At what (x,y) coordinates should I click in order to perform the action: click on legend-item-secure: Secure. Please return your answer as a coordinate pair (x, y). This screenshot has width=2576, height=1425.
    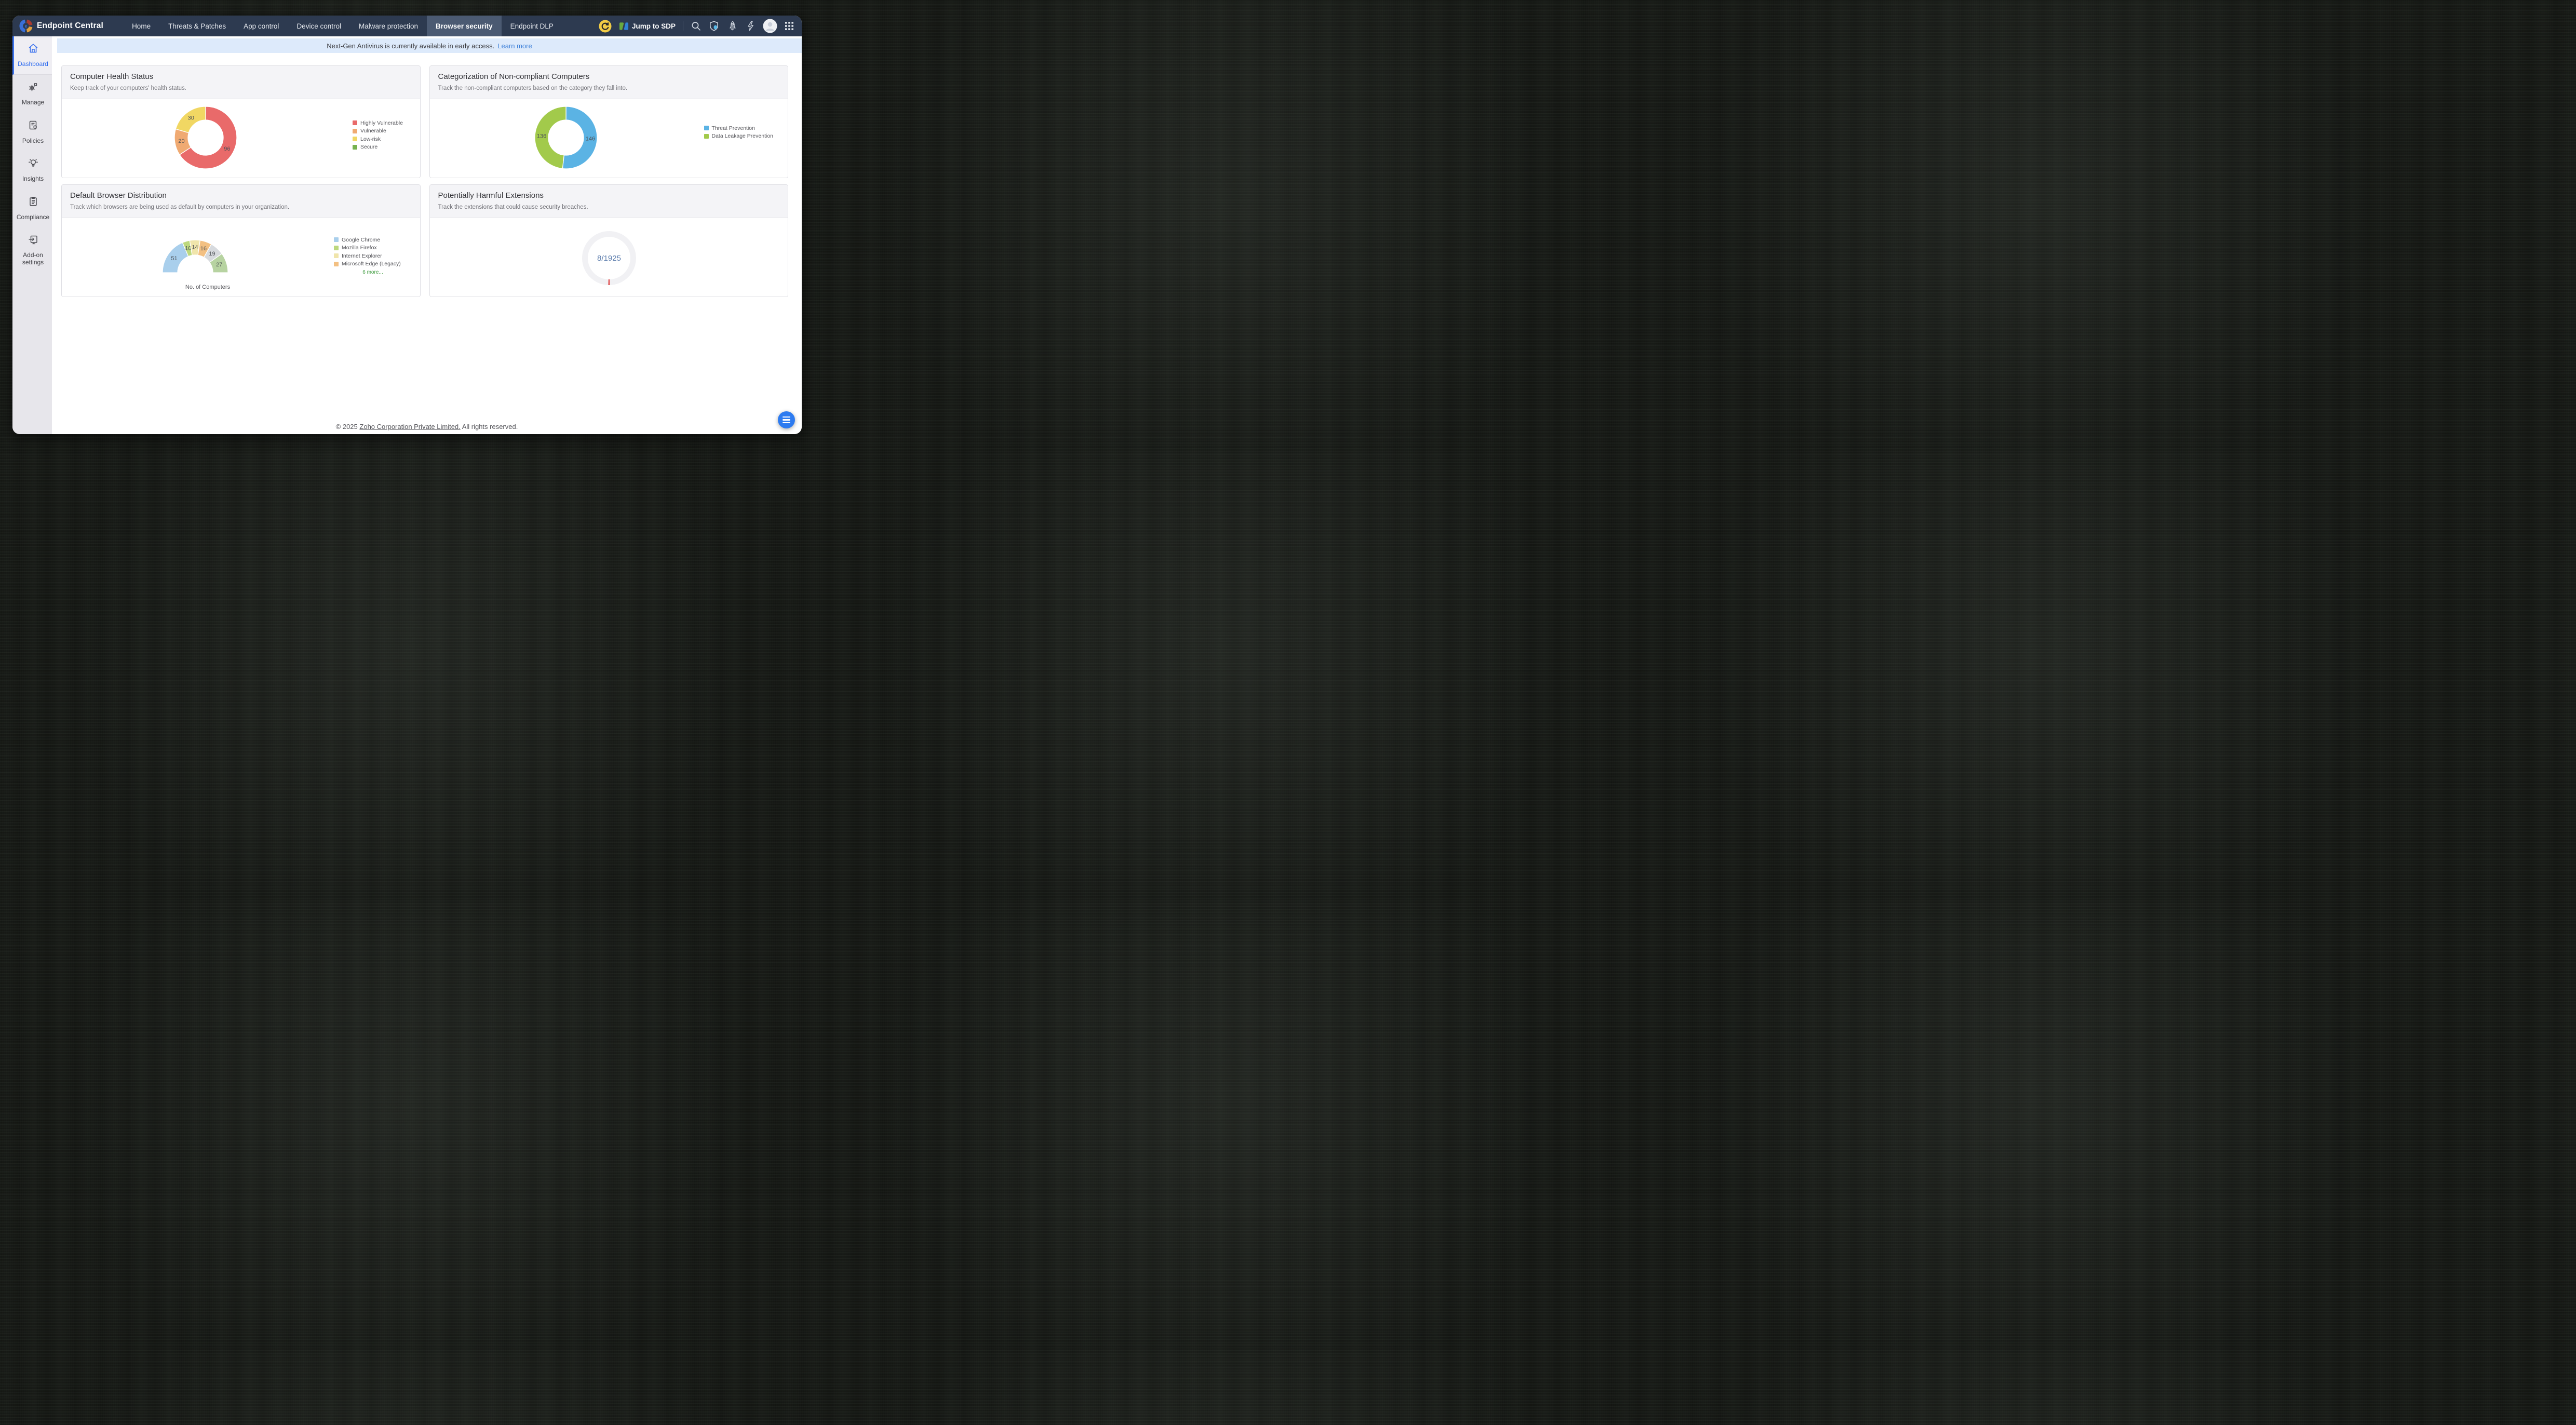
    Looking at the image, I should click on (378, 147).